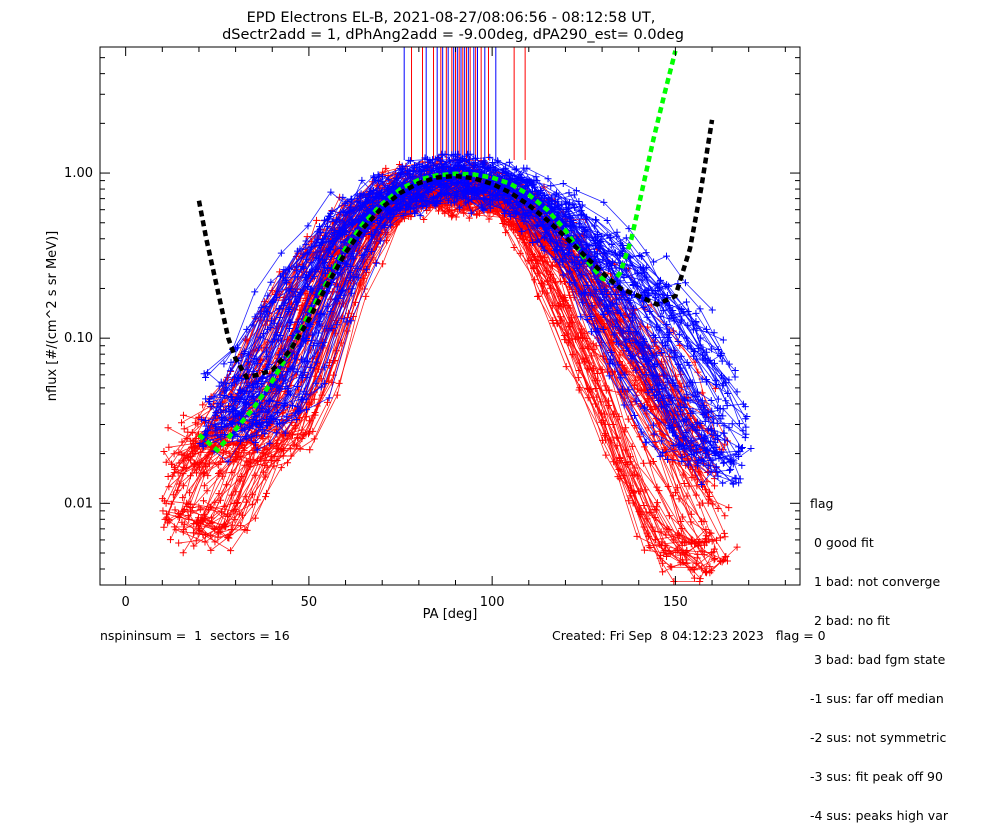 The image size is (1000, 835). What do you see at coordinates (879, 815) in the screenshot?
I see `legend-item: -4 sus: peaks high var` at bounding box center [879, 815].